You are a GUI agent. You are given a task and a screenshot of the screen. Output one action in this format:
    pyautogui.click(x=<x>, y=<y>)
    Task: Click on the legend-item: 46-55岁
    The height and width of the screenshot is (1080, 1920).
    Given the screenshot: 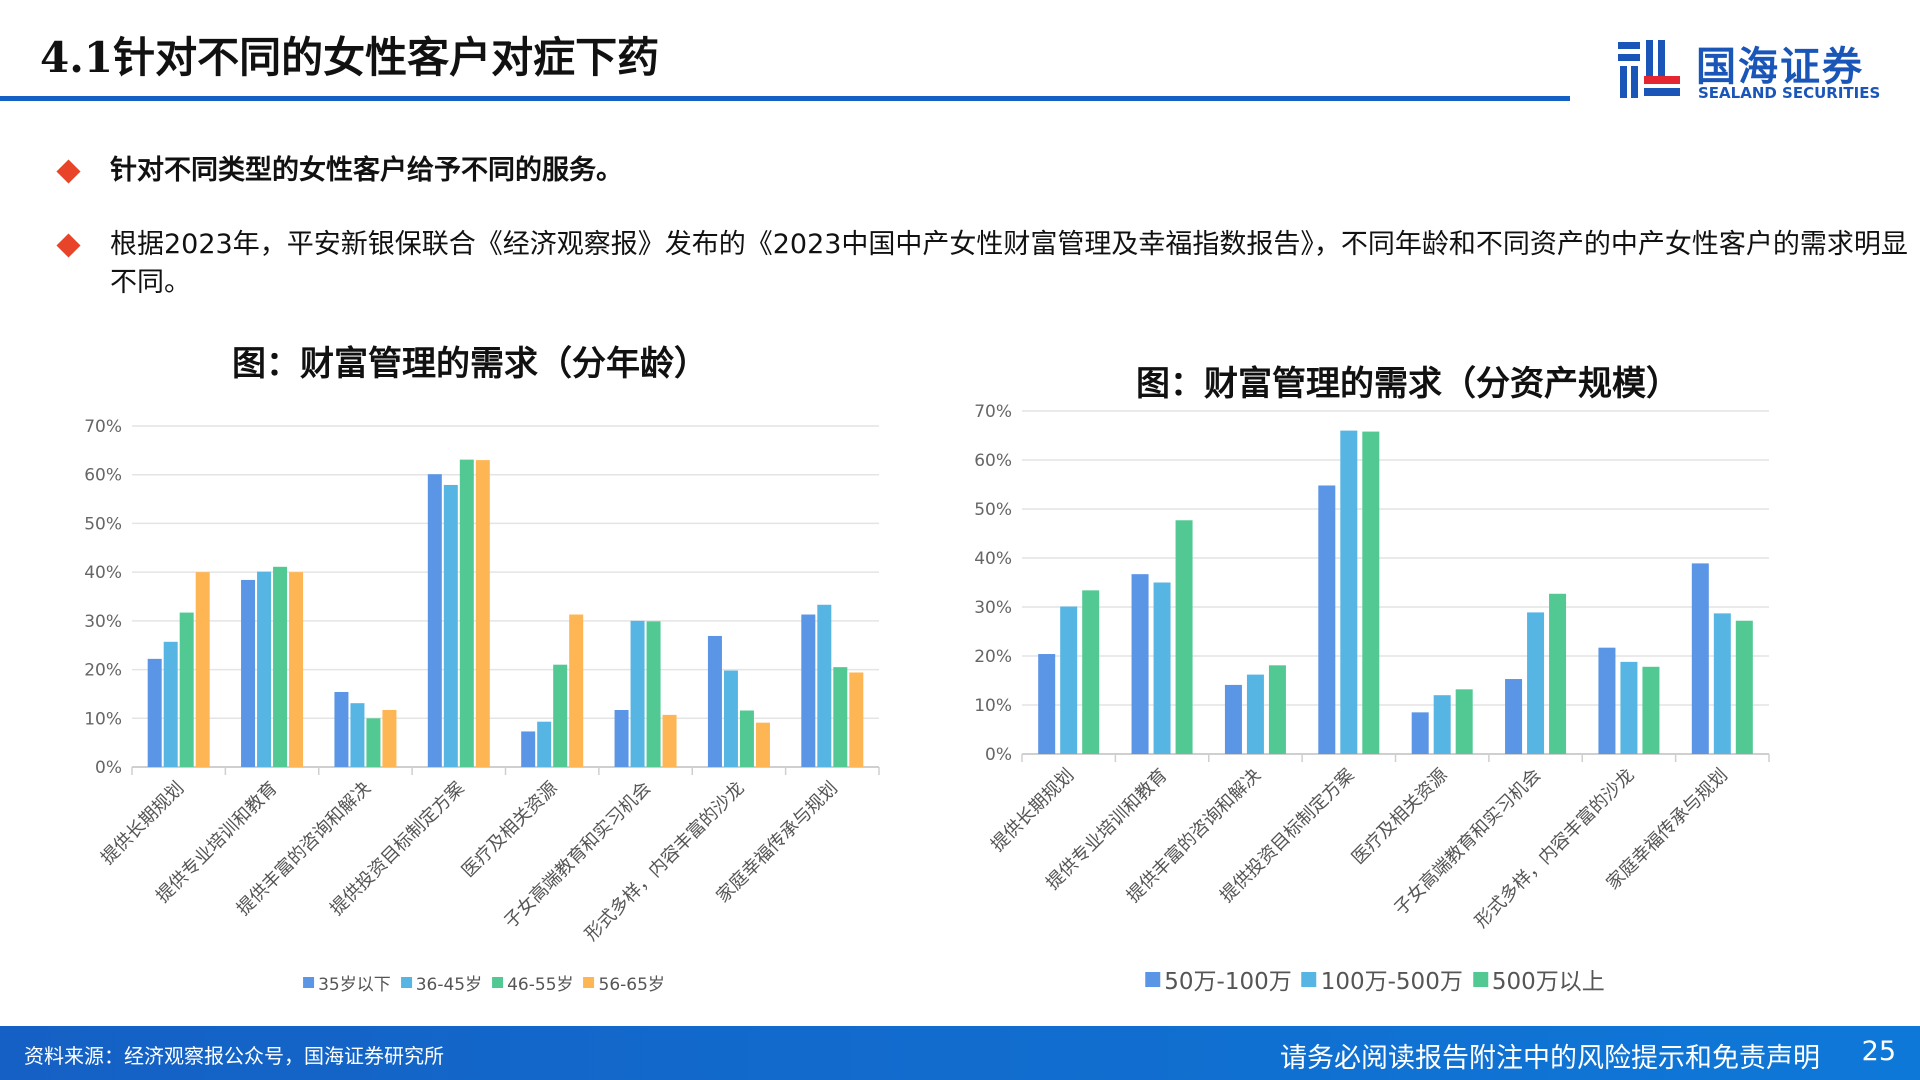 What is the action you would take?
    pyautogui.click(x=533, y=982)
    